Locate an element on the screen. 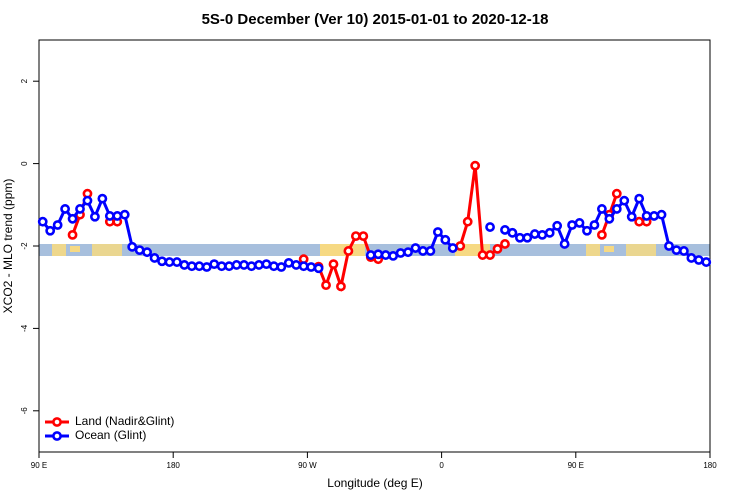  map-strip is located at coordinates (374, 250).